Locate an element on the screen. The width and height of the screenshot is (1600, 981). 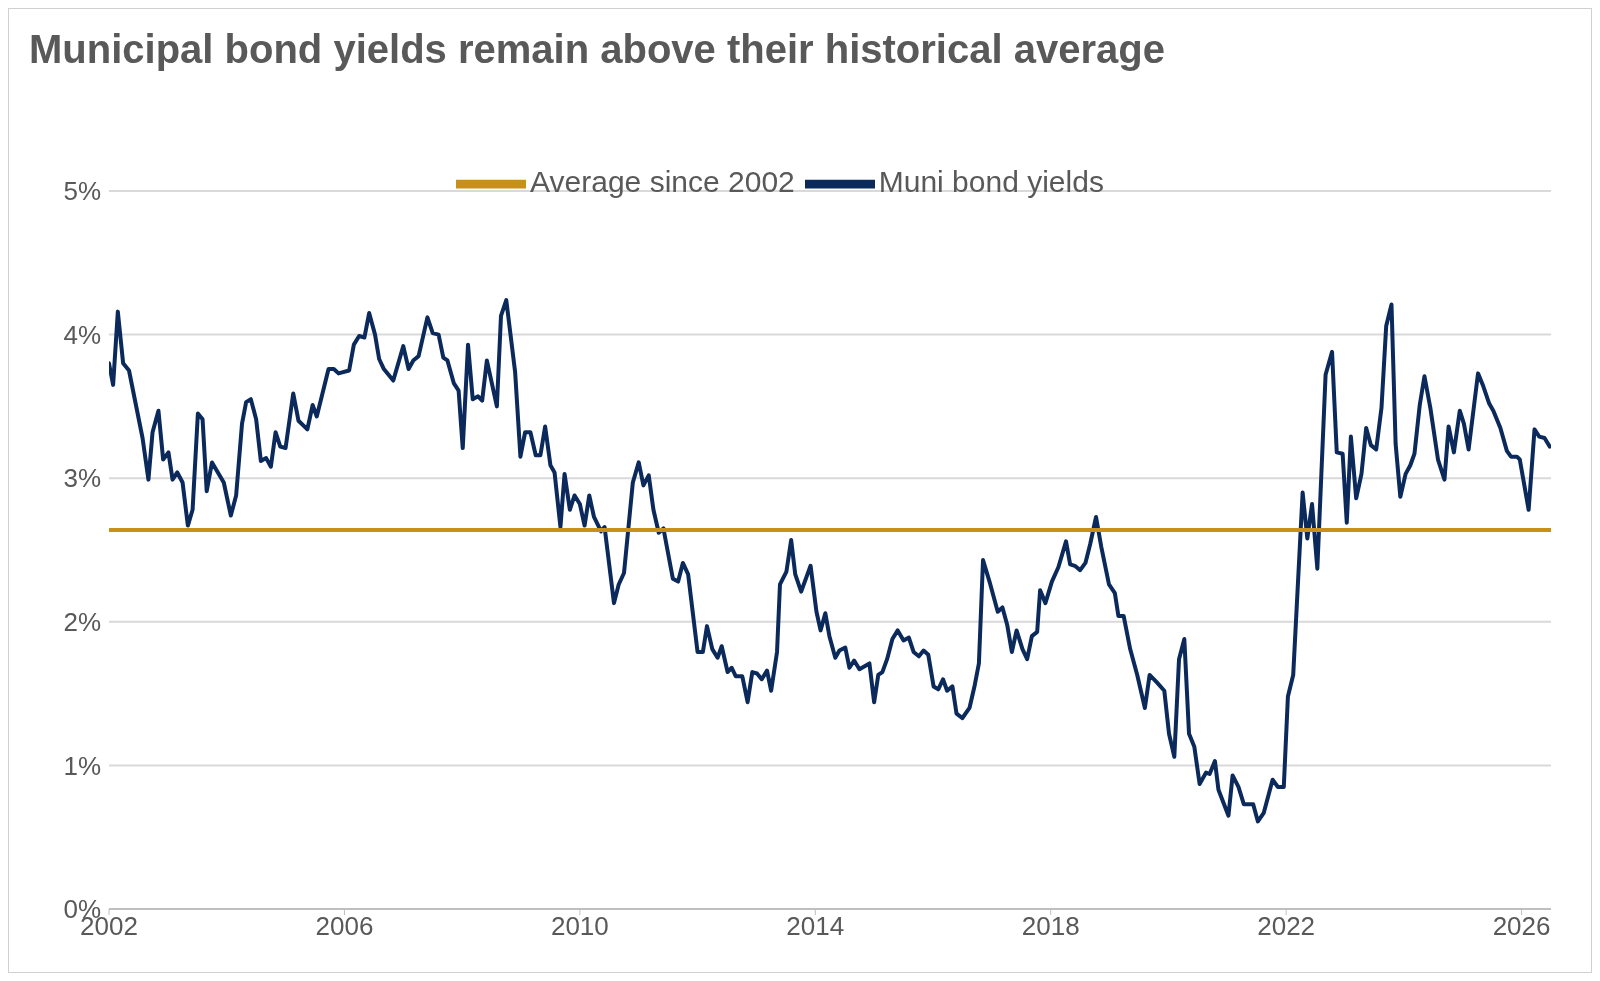
y-tick-label: 4% is located at coordinates (82, 334).